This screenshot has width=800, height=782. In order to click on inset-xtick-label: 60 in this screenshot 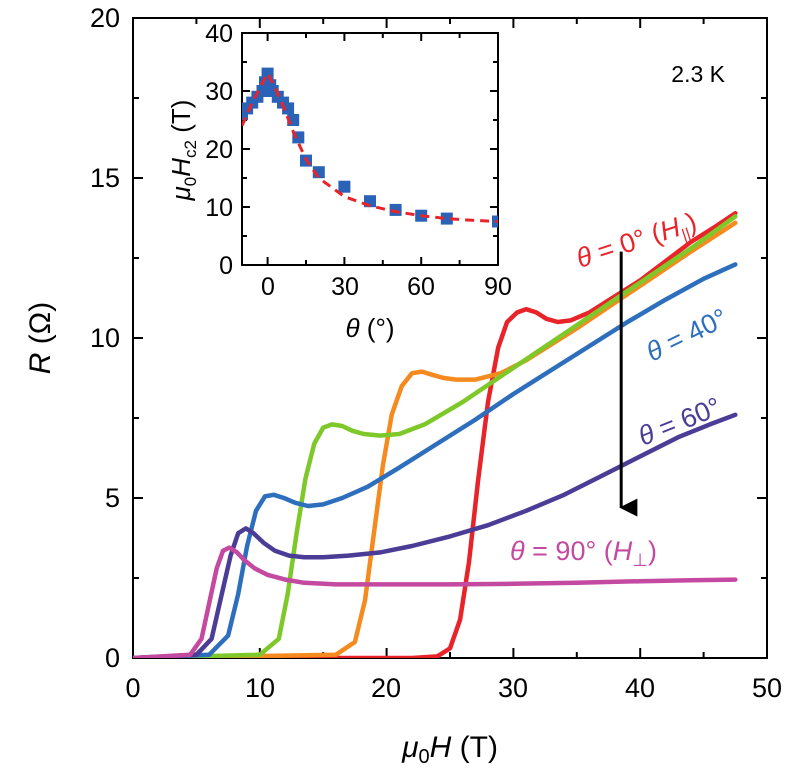, I will do `click(421, 287)`.